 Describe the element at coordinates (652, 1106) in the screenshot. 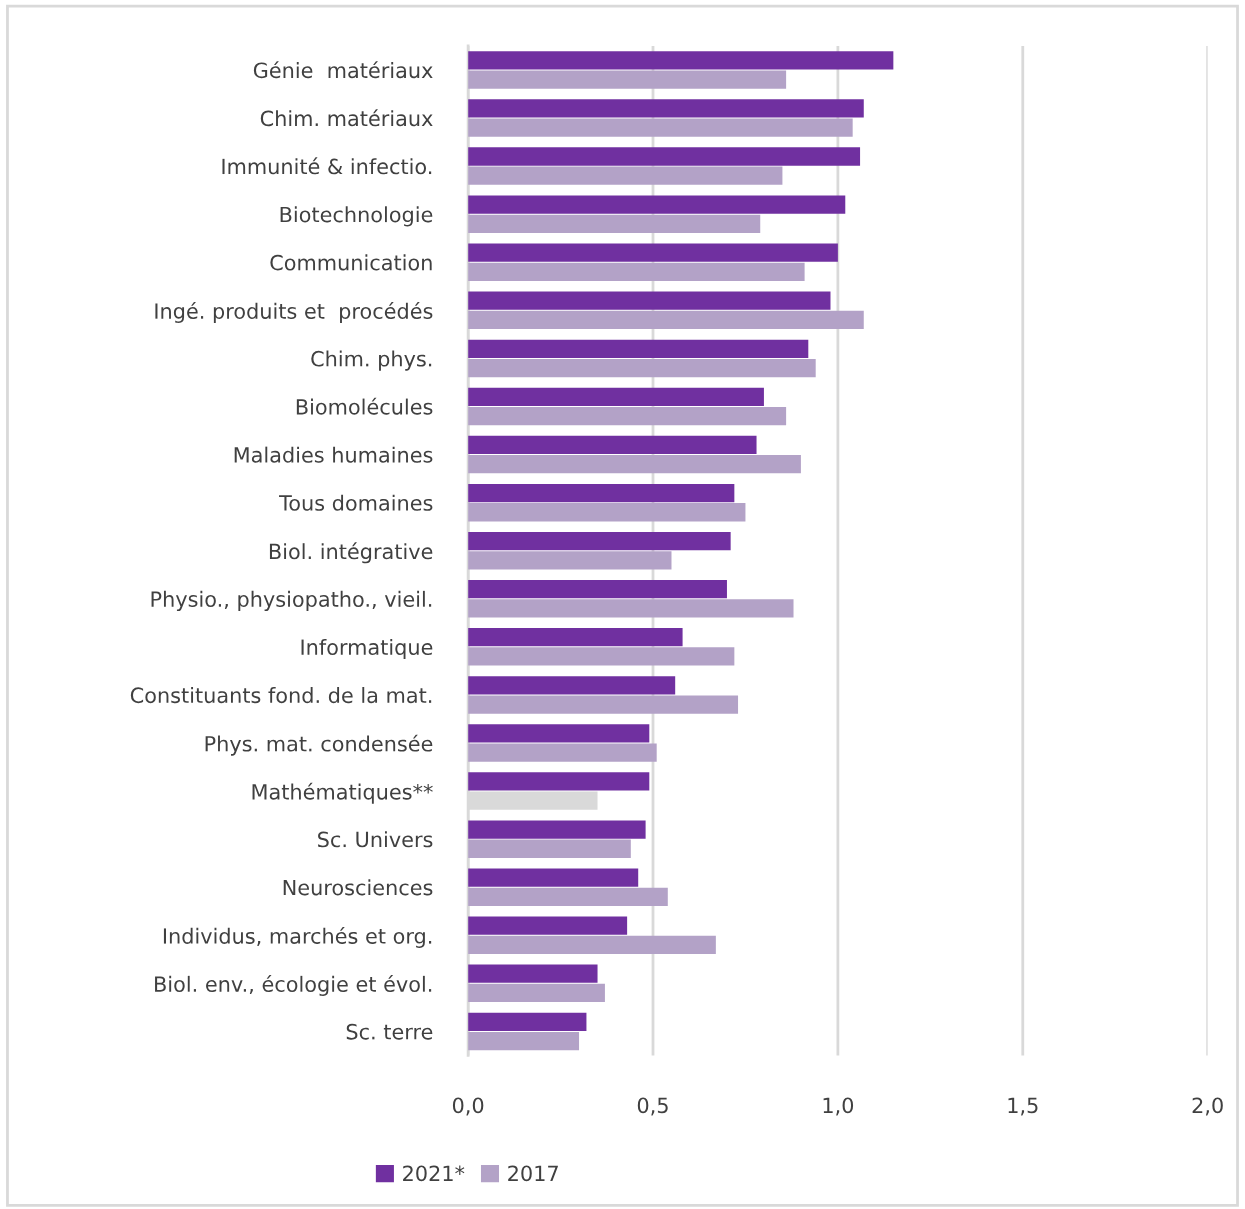

I see `x-tick-label: 0,5` at that location.